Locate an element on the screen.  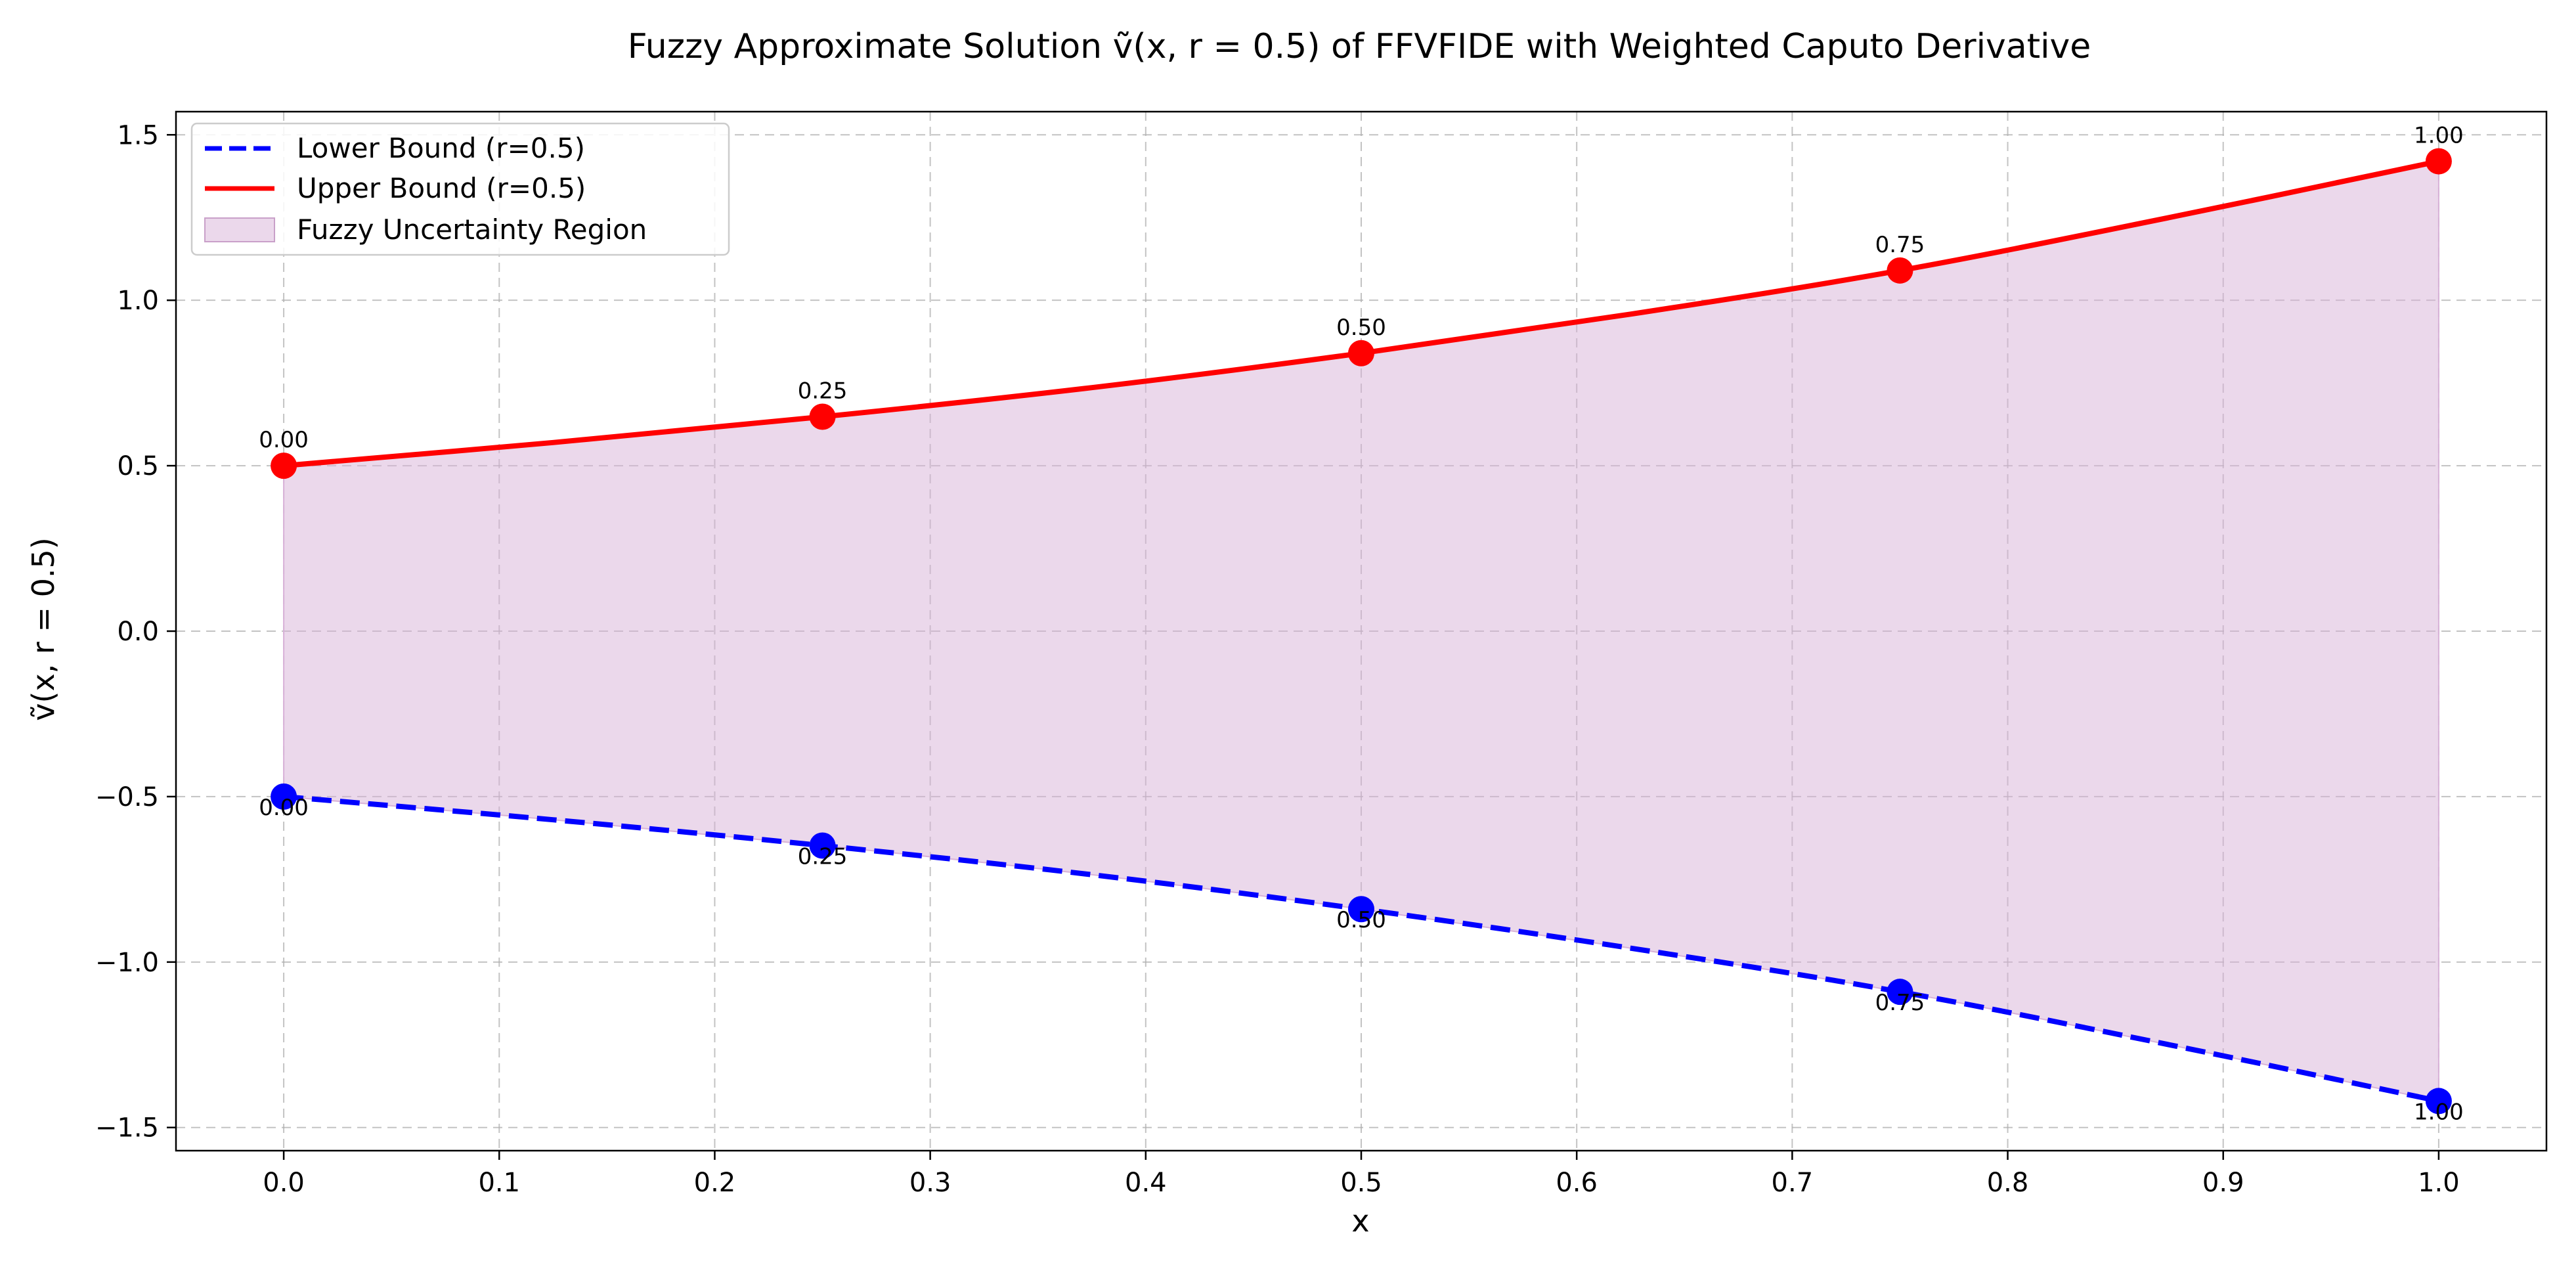
upper-point-label: 0.25 is located at coordinates (823, 391).